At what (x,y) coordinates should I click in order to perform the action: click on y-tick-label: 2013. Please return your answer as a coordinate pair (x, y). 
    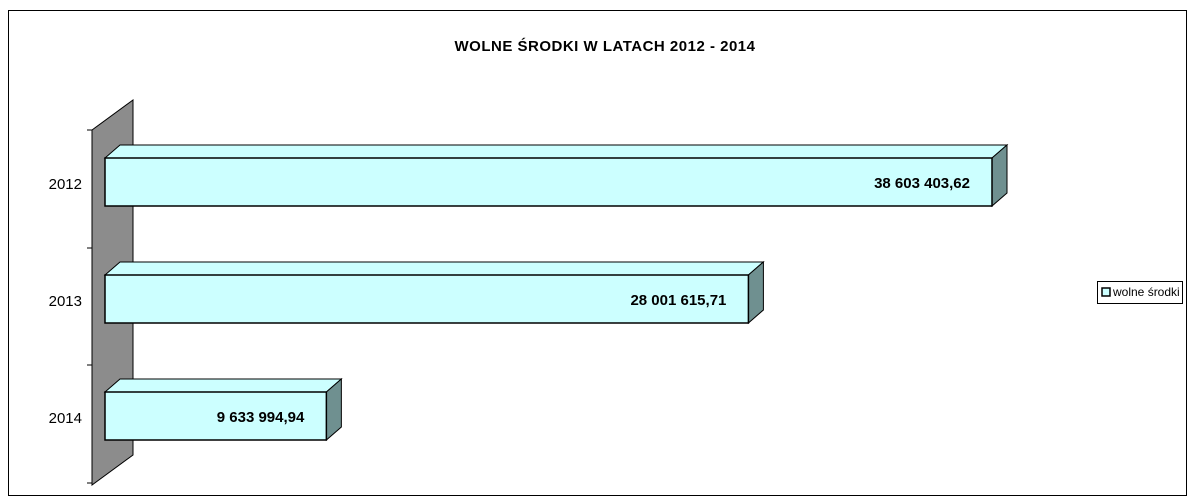
    Looking at the image, I should click on (65, 301).